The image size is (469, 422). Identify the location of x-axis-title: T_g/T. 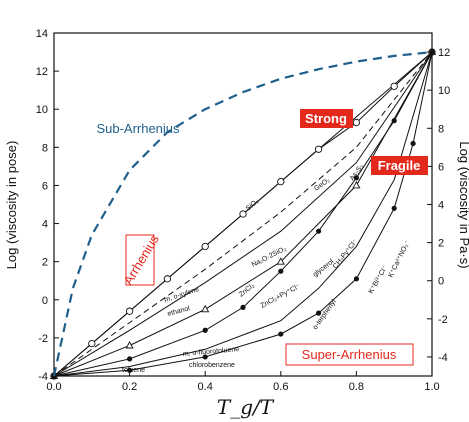
(246, 407).